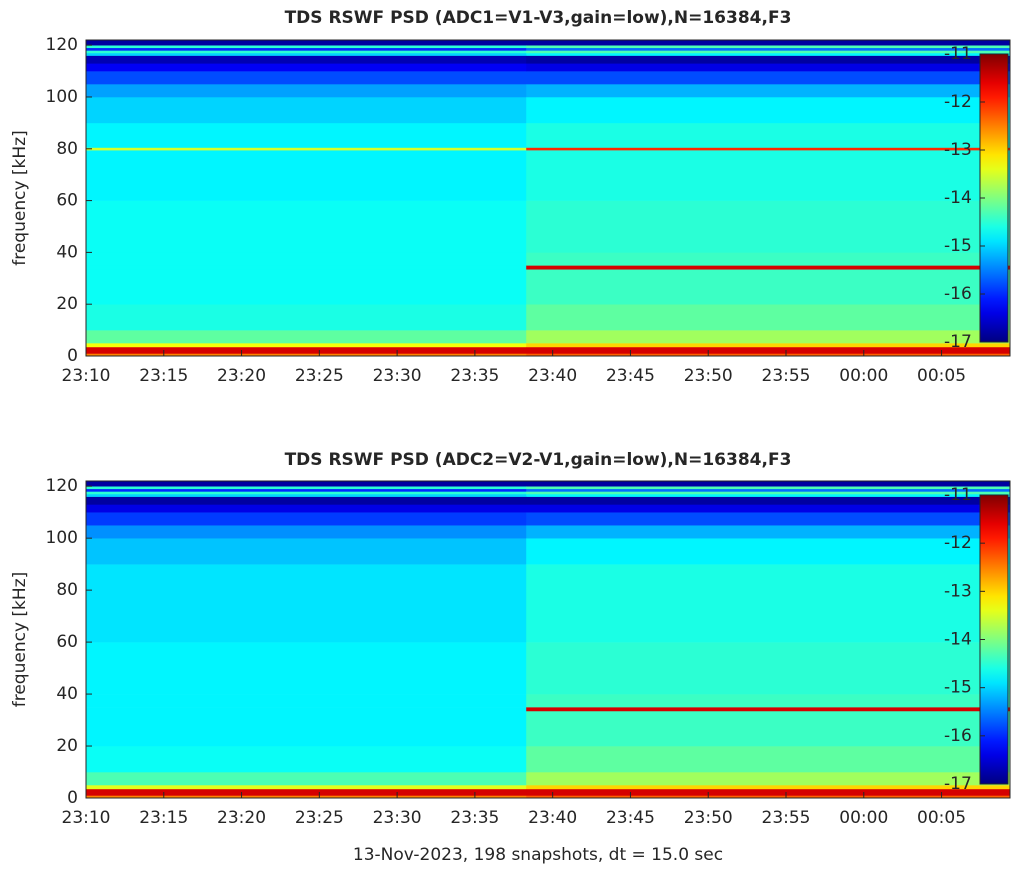 The width and height of the screenshot is (1012, 870). Describe the element at coordinates (72, 798) in the screenshot. I see `y-tick-label: 0` at that location.